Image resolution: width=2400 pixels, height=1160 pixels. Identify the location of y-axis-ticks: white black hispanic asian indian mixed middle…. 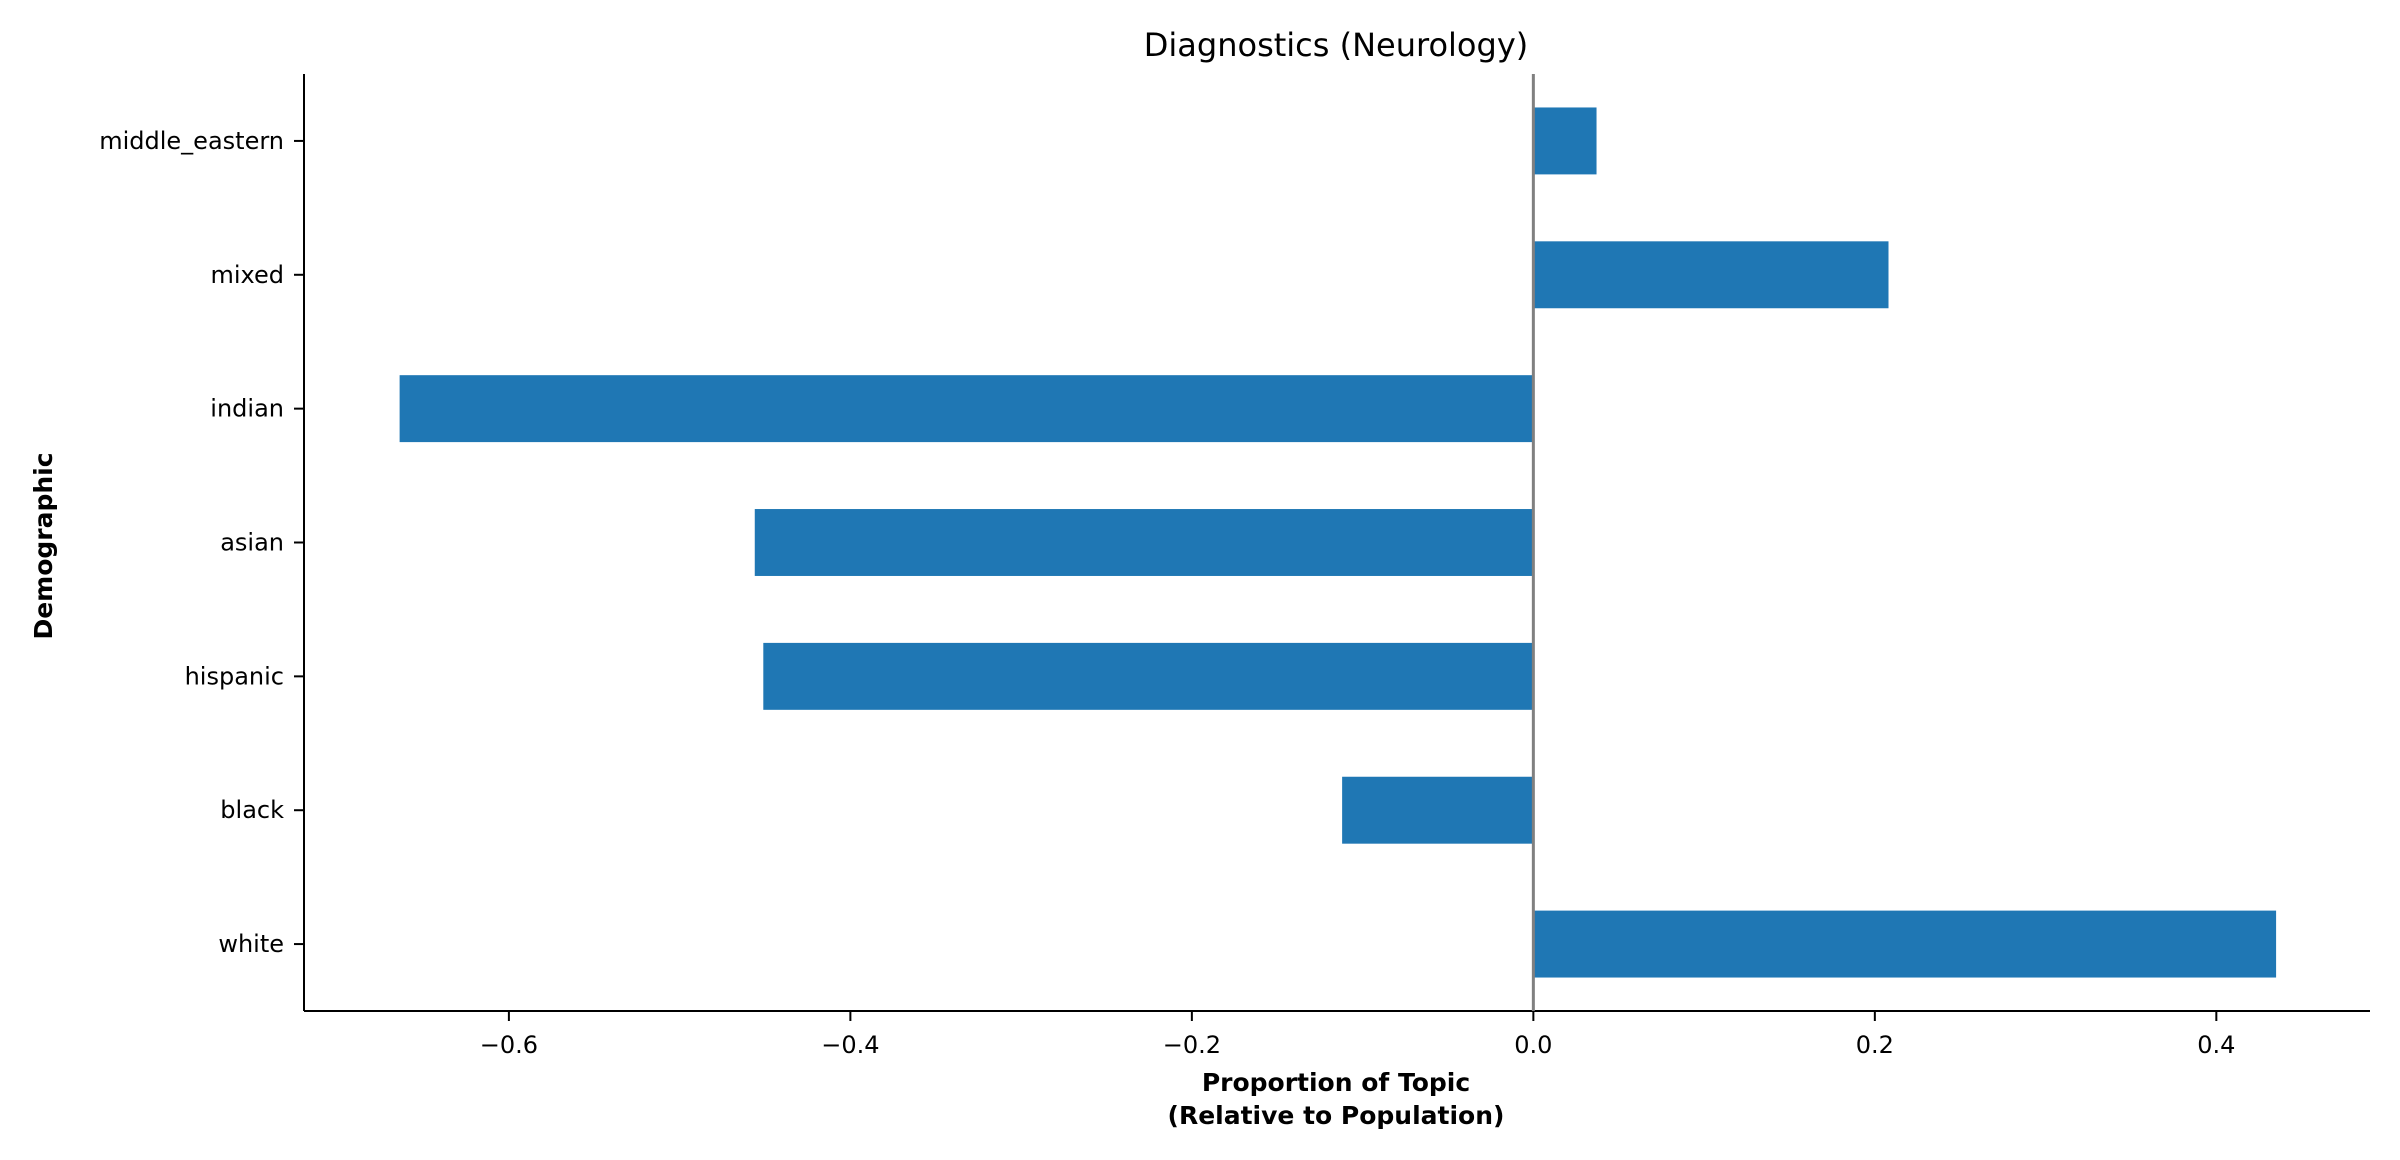
(201, 542).